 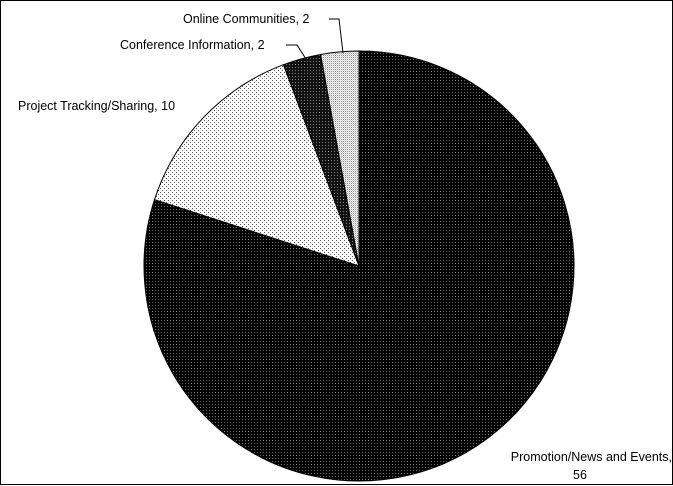 What do you see at coordinates (580, 475) in the screenshot?
I see `value-promotion-news-events: 56` at bounding box center [580, 475].